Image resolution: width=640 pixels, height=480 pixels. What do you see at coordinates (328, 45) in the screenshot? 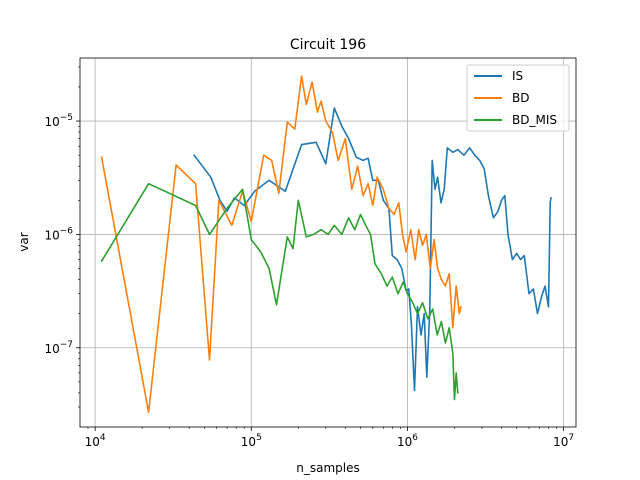
I see `chart-title: Circuit 196` at bounding box center [328, 45].